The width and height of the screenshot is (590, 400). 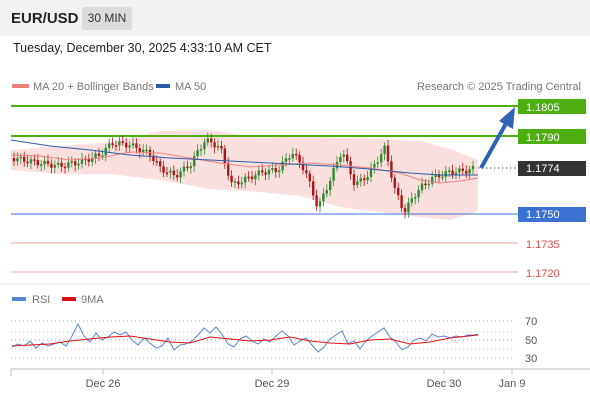 I want to click on resistance-2-value: 1.1805, so click(x=543, y=108).